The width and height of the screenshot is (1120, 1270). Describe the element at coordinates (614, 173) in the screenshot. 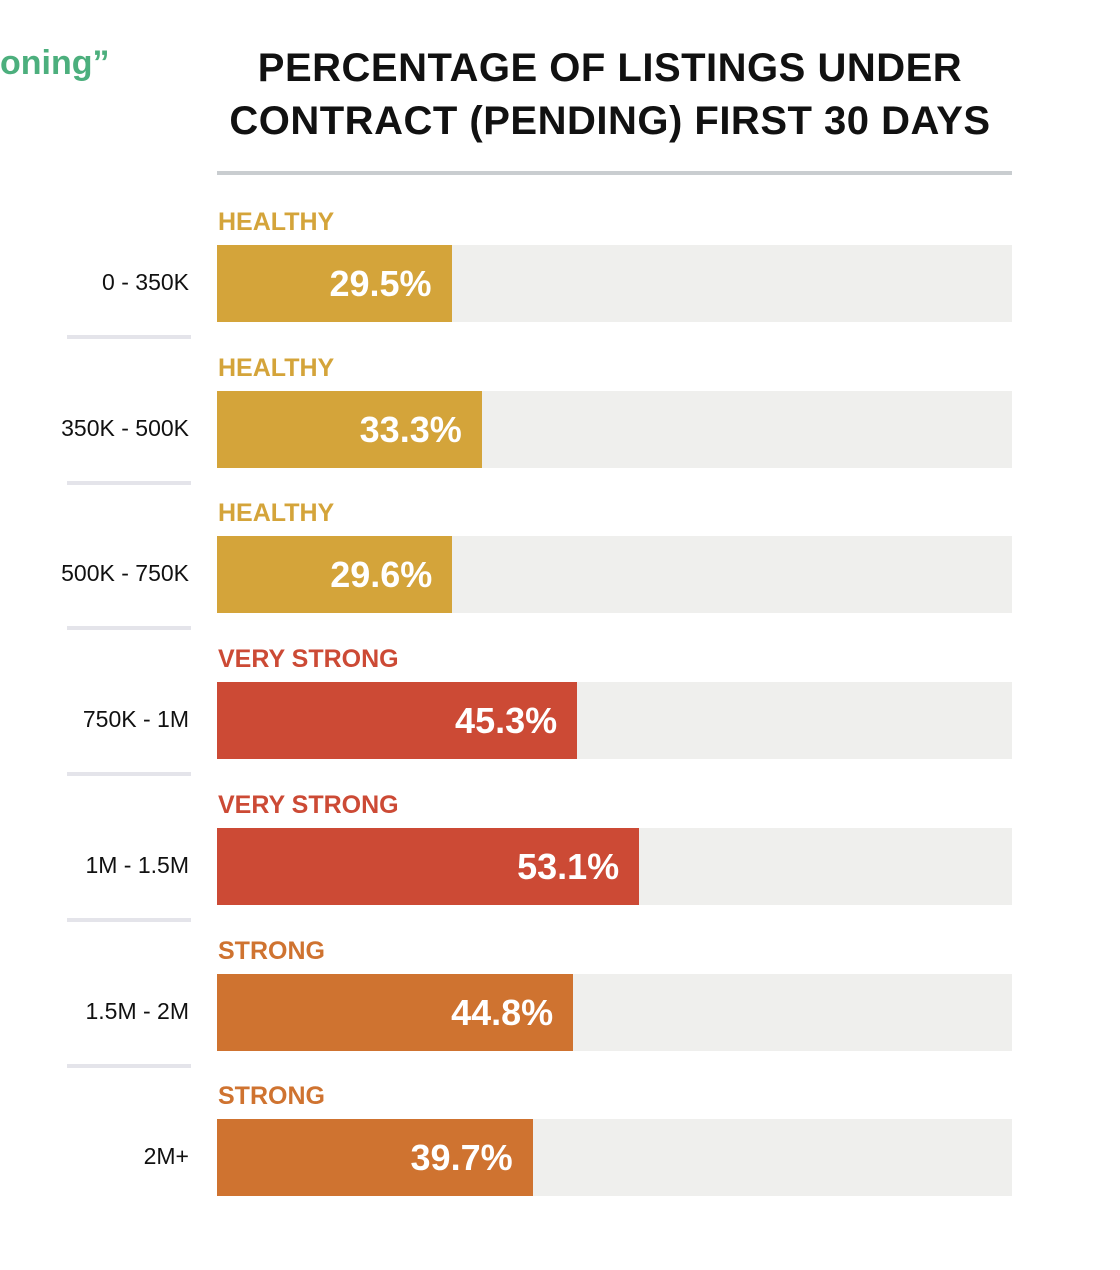

I see `title-divider` at that location.